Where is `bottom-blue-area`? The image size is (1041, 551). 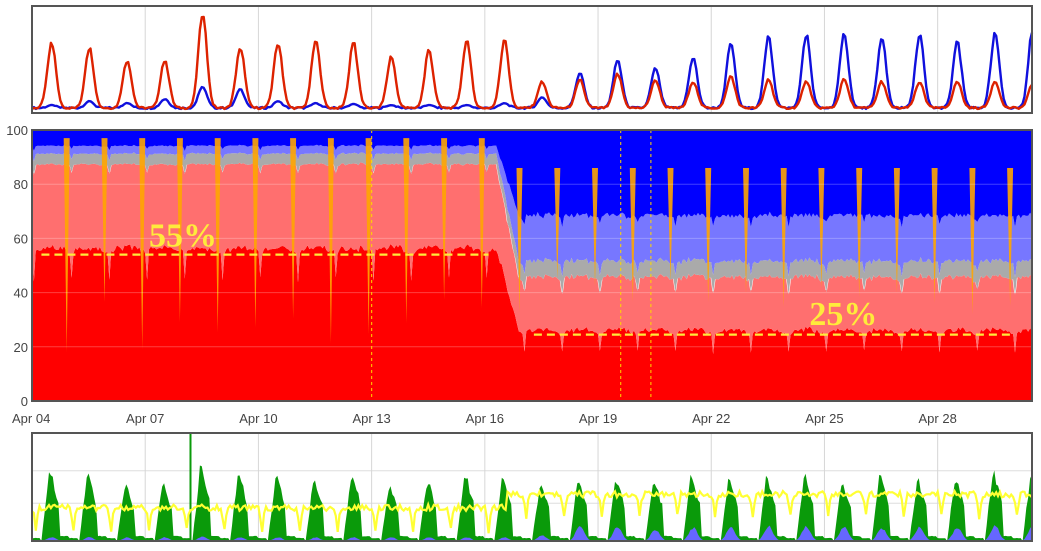
bottom-blue-area is located at coordinates (532, 533).